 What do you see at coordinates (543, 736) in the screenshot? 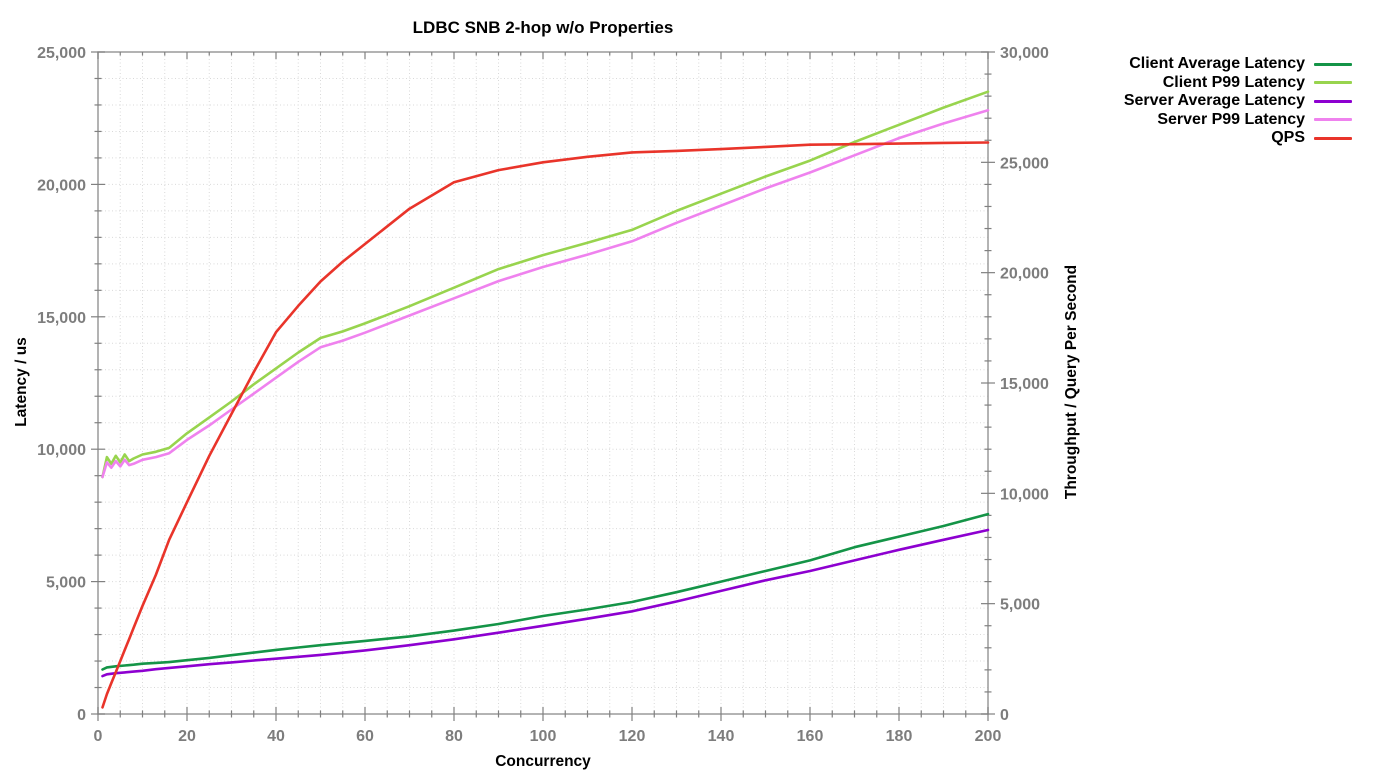
I see `x-tick-label: 100` at bounding box center [543, 736].